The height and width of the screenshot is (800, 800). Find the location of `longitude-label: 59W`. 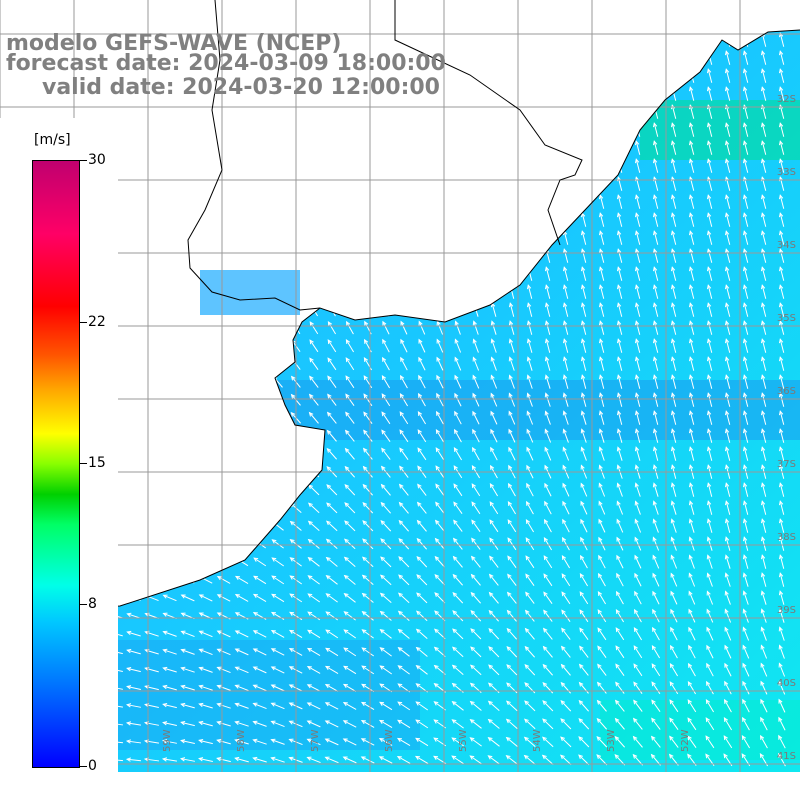

longitude-label: 59W is located at coordinates (167, 740).